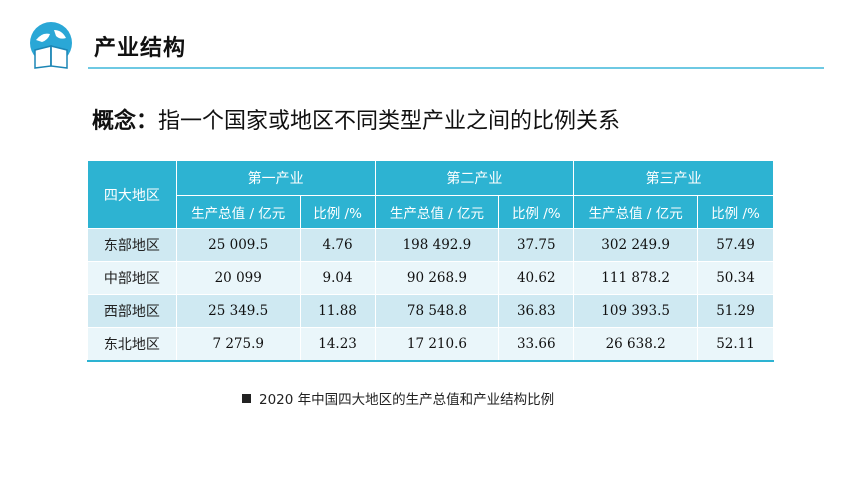 The height and width of the screenshot is (484, 860). I want to click on table-cell: 52.11, so click(735, 344).